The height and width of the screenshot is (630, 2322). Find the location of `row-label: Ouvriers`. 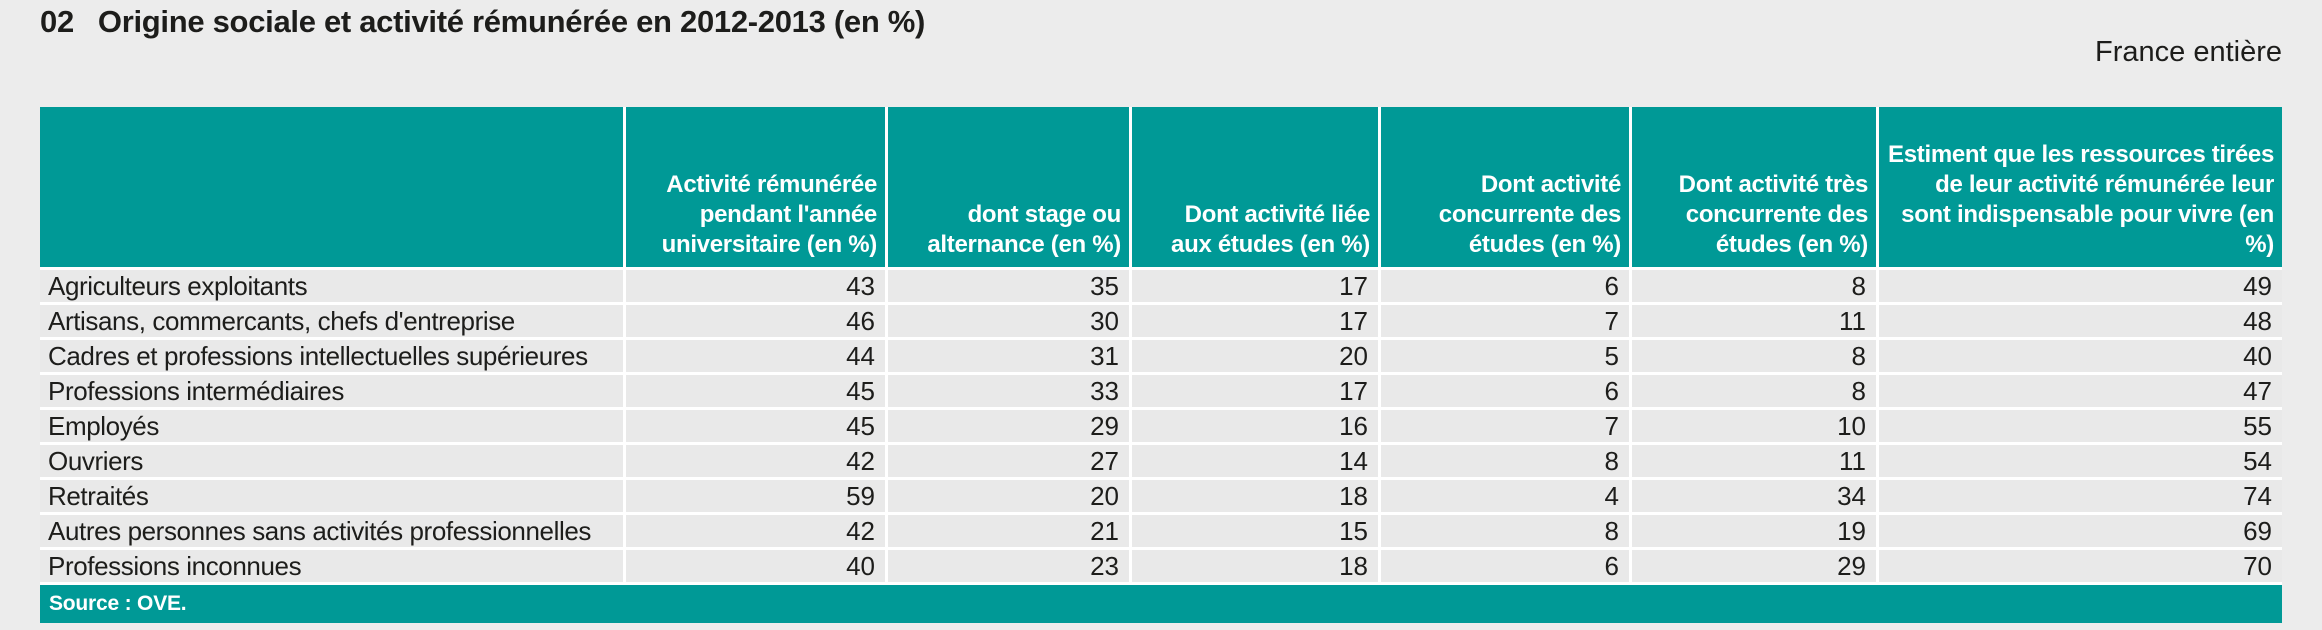

row-label: Ouvriers is located at coordinates (331, 461).